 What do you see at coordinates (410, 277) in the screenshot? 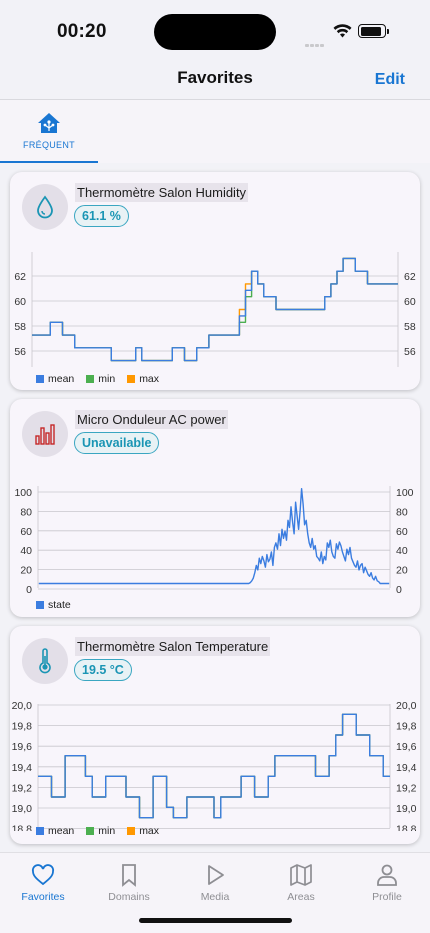
I see `y-tick-label-right: 62` at bounding box center [410, 277].